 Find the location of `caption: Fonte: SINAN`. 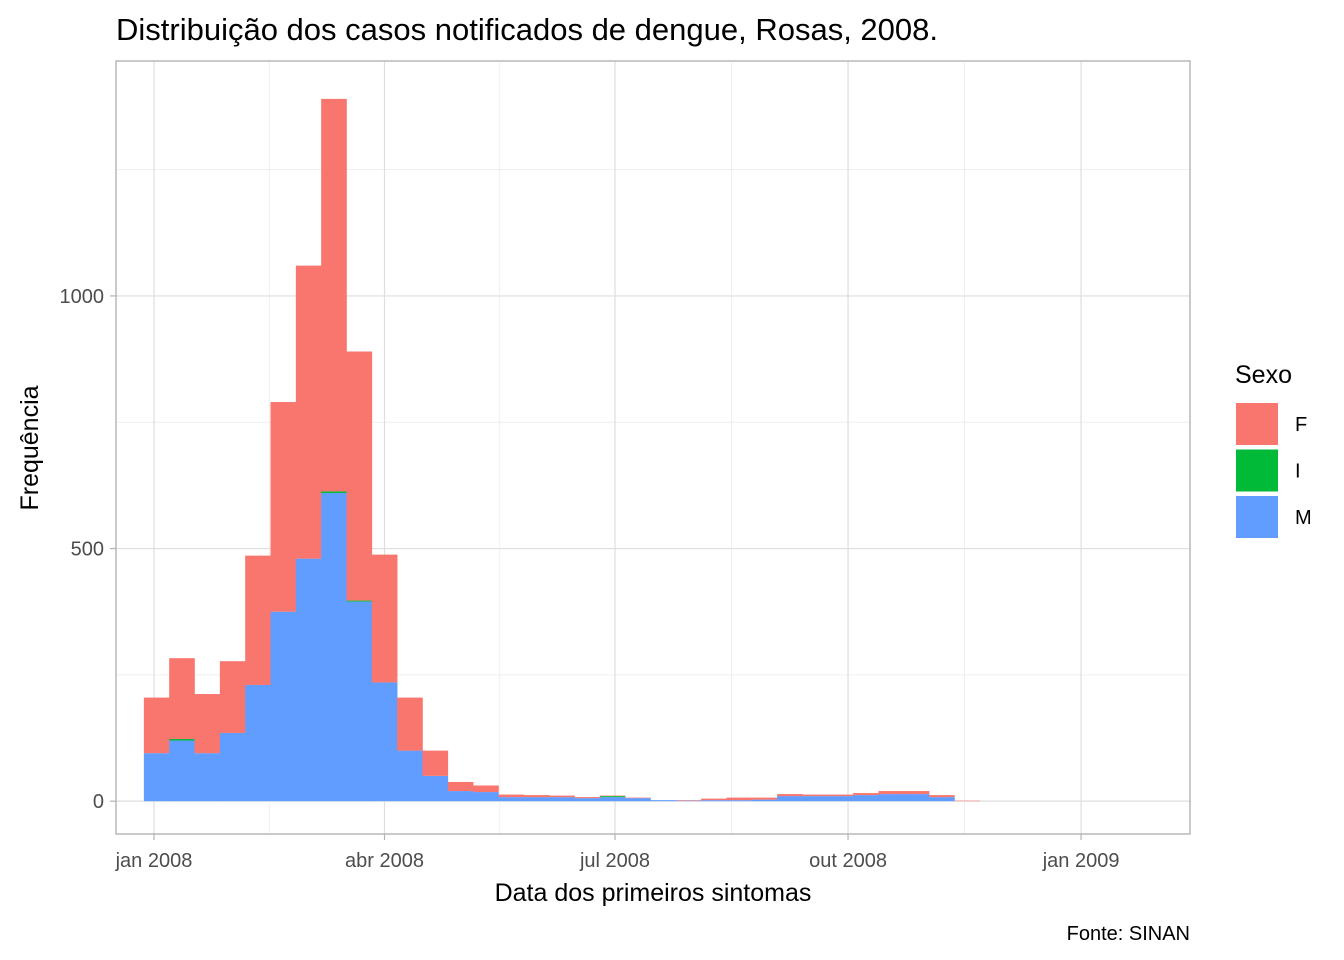

caption: Fonte: SINAN is located at coordinates (1128, 934).